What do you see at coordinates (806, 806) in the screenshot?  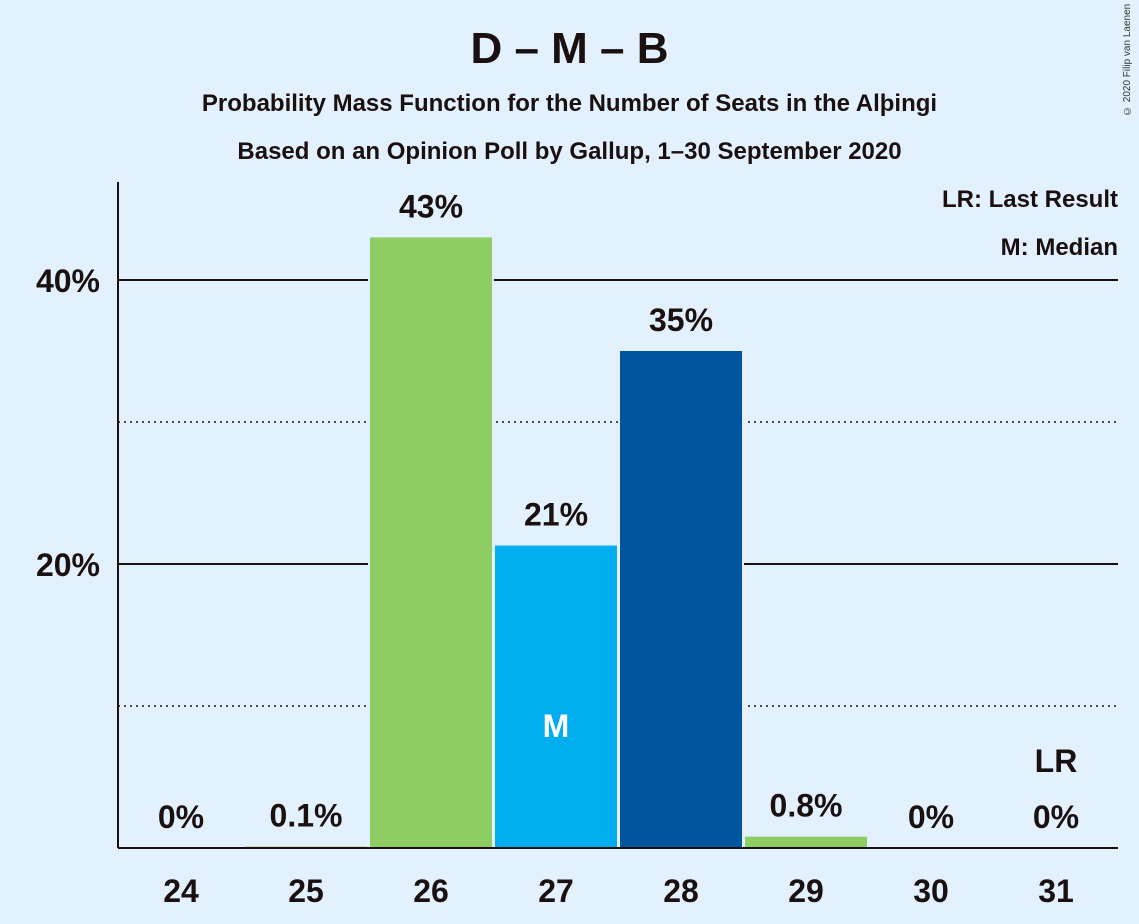 I see `data-label-29: 0.8%` at bounding box center [806, 806].